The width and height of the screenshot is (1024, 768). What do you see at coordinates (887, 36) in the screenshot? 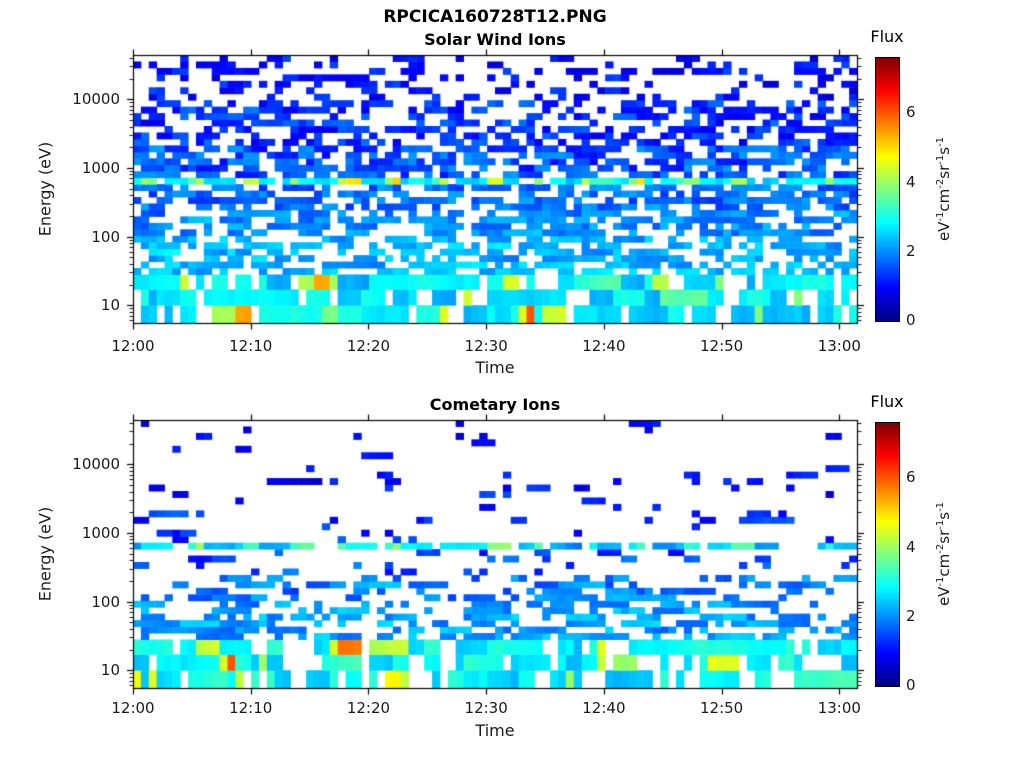
I see `colorbar-title-top: Flux` at bounding box center [887, 36].